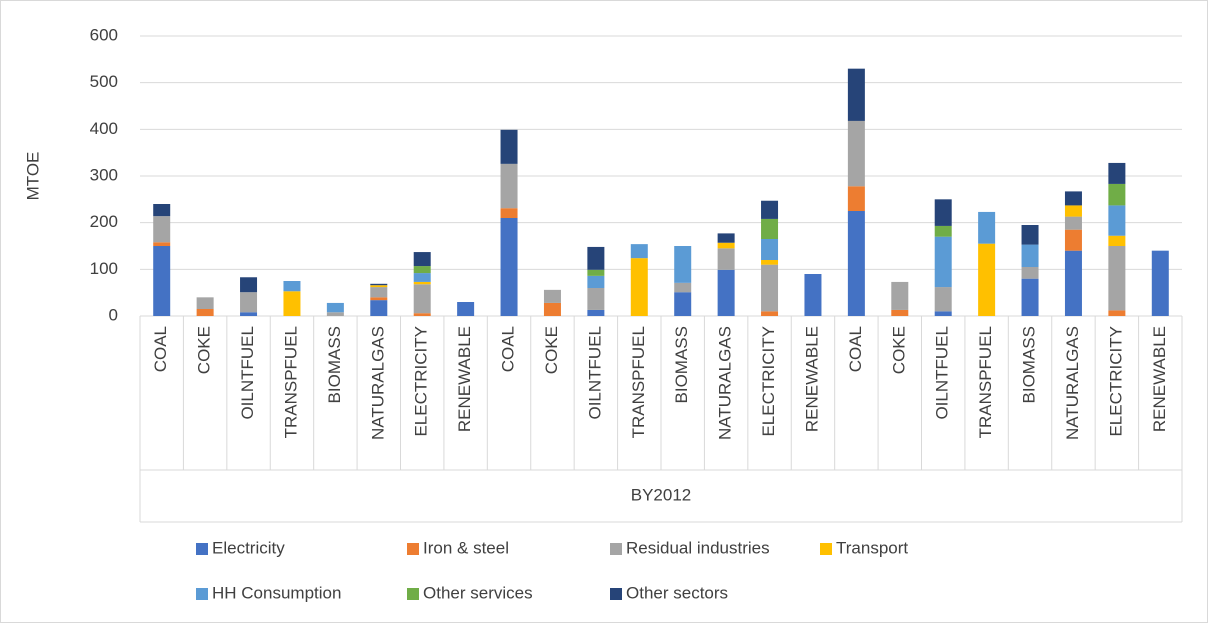 Image resolution: width=1209 pixels, height=624 pixels. What do you see at coordinates (104, 221) in the screenshot?
I see `y-tick-label: 200` at bounding box center [104, 221].